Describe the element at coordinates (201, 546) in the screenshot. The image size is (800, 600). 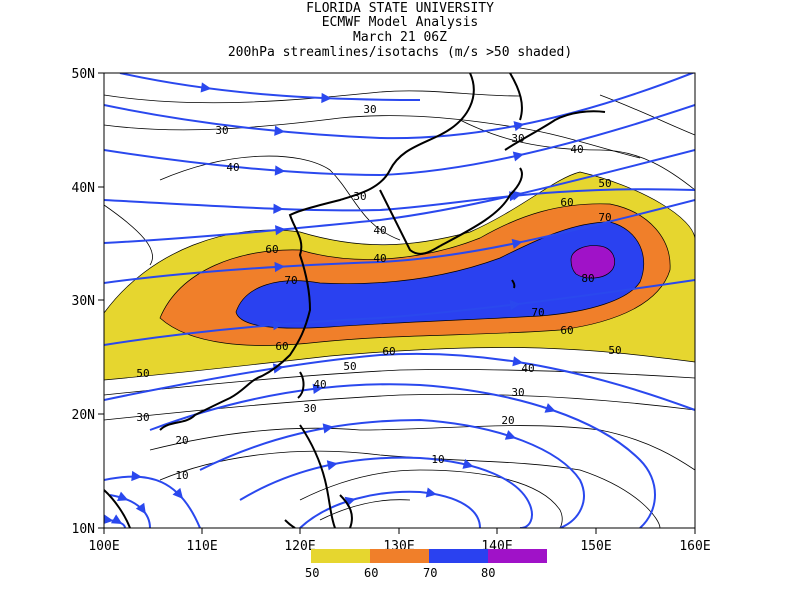
I see `x-tick-label: 110E` at that location.